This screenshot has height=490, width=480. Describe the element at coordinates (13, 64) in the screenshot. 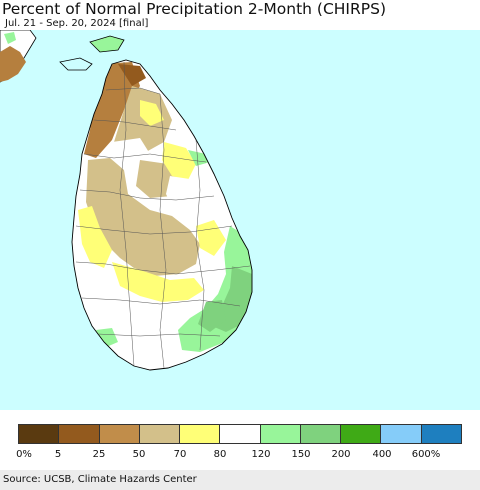

I see `india-dry-patch` at that location.